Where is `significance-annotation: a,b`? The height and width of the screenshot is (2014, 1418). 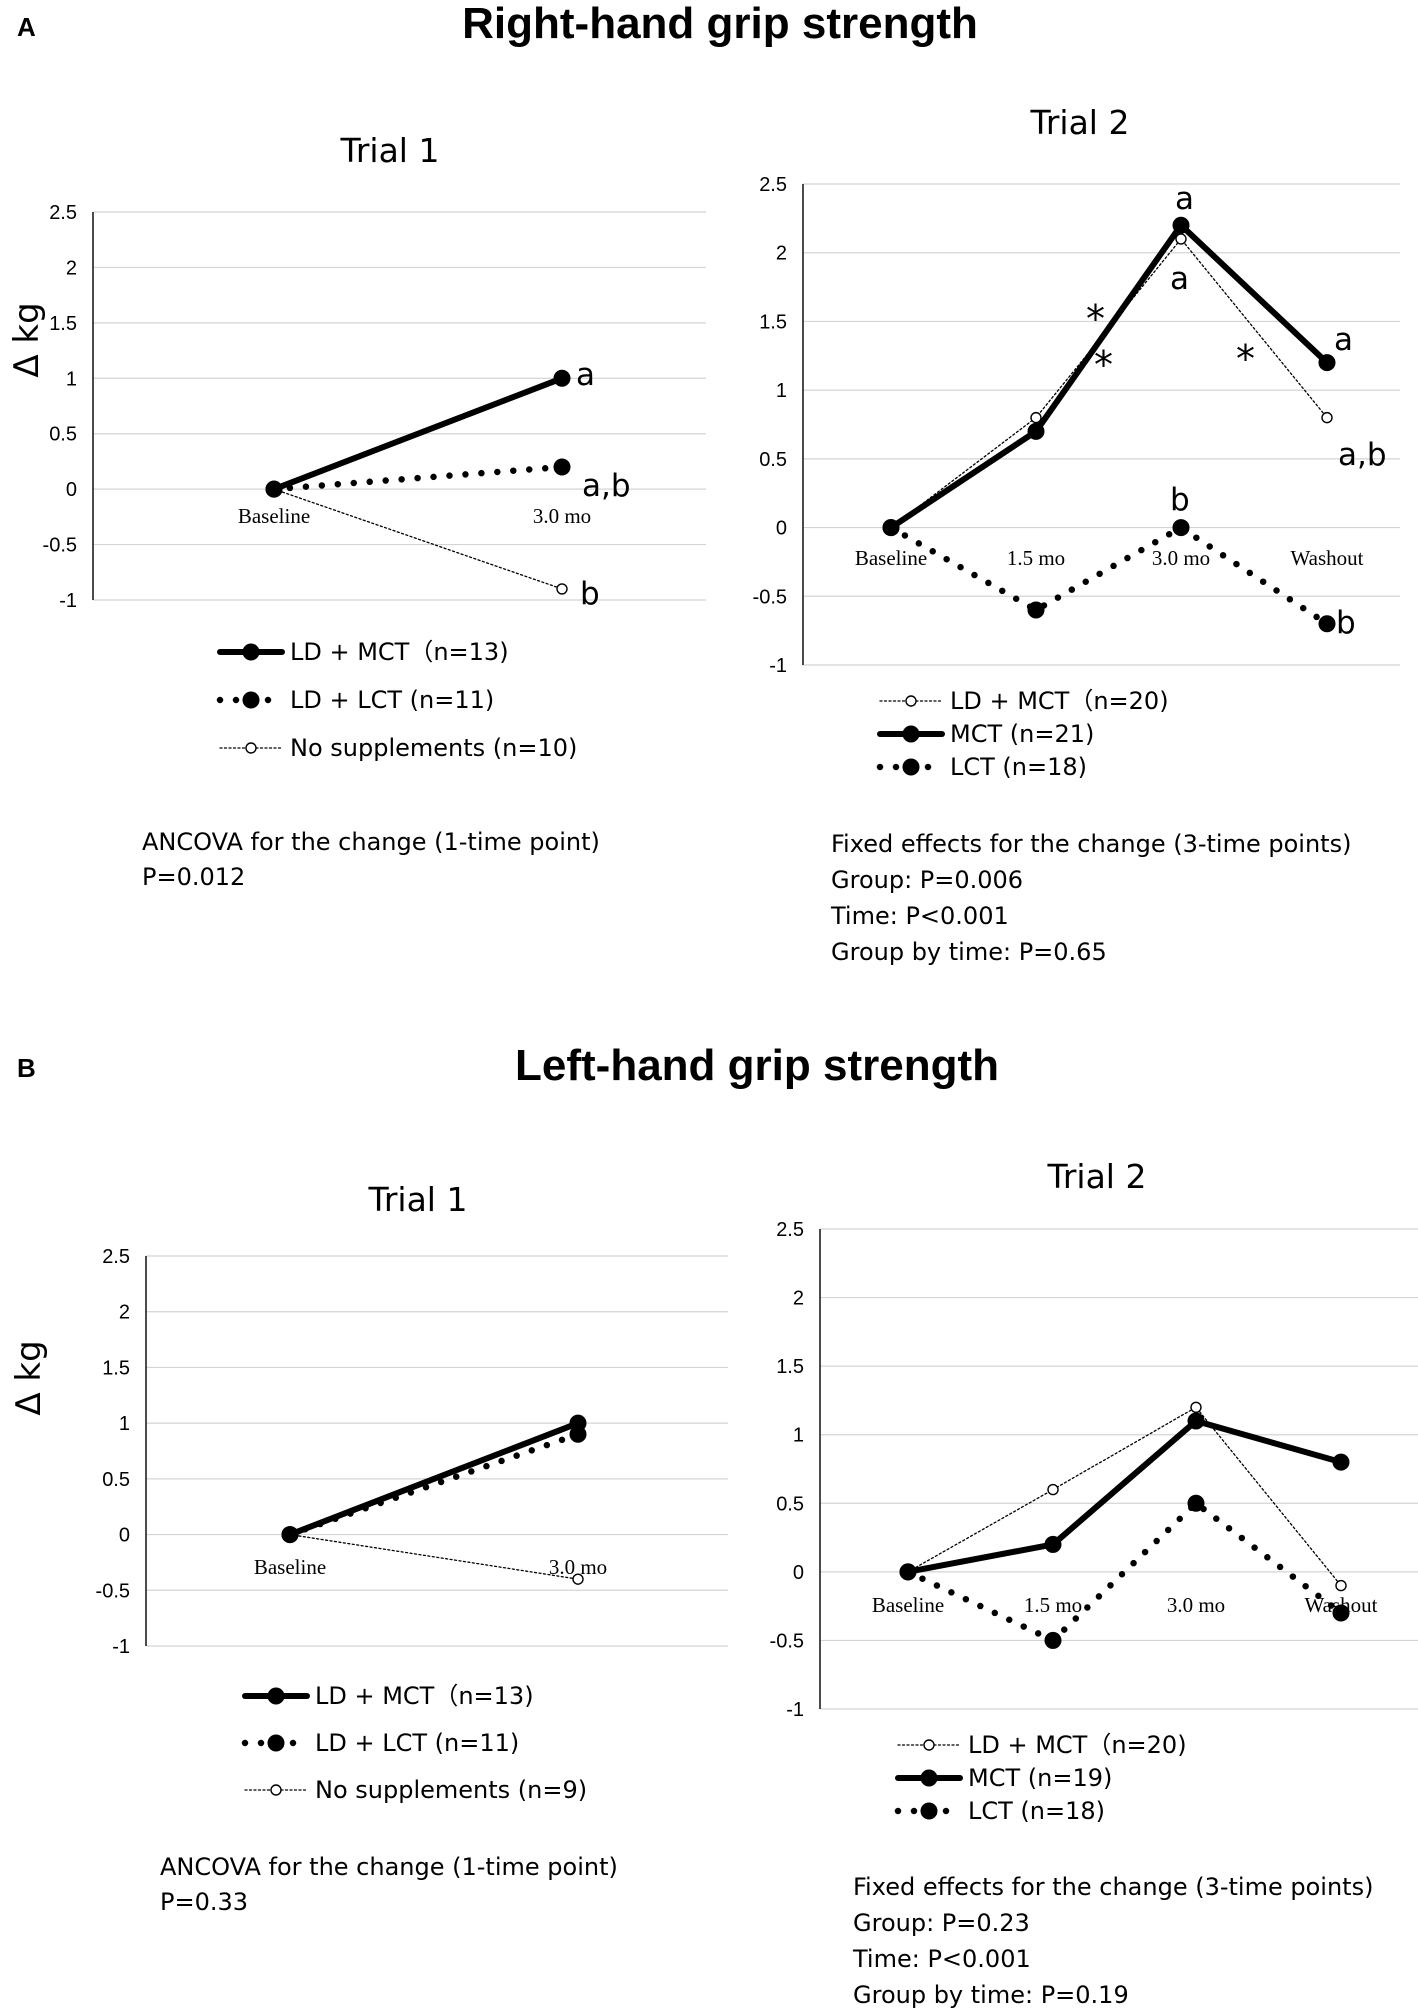
significance-annotation: a,b is located at coordinates (606, 486).